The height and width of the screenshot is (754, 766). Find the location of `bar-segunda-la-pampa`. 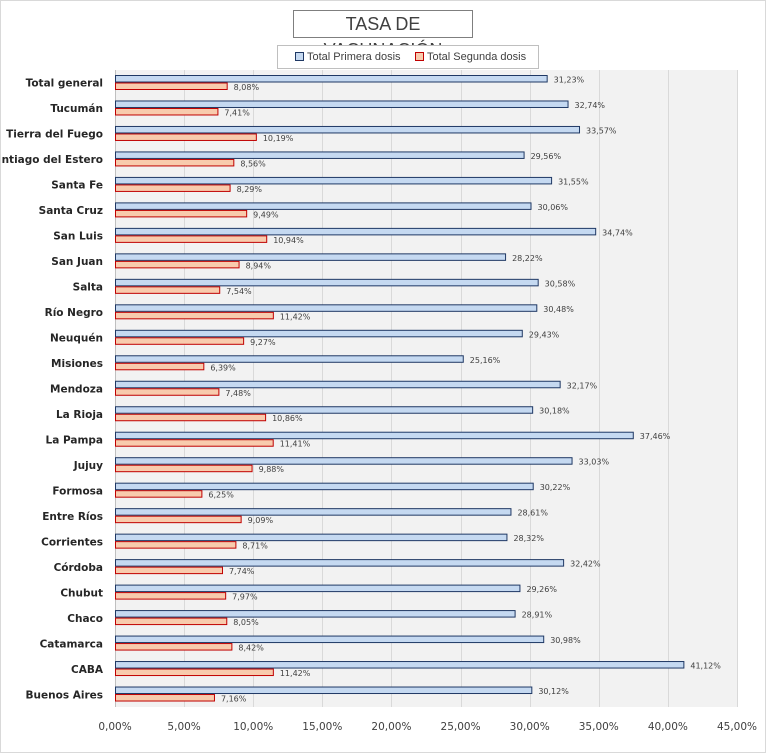

bar-segunda-la-pampa is located at coordinates (194, 443).